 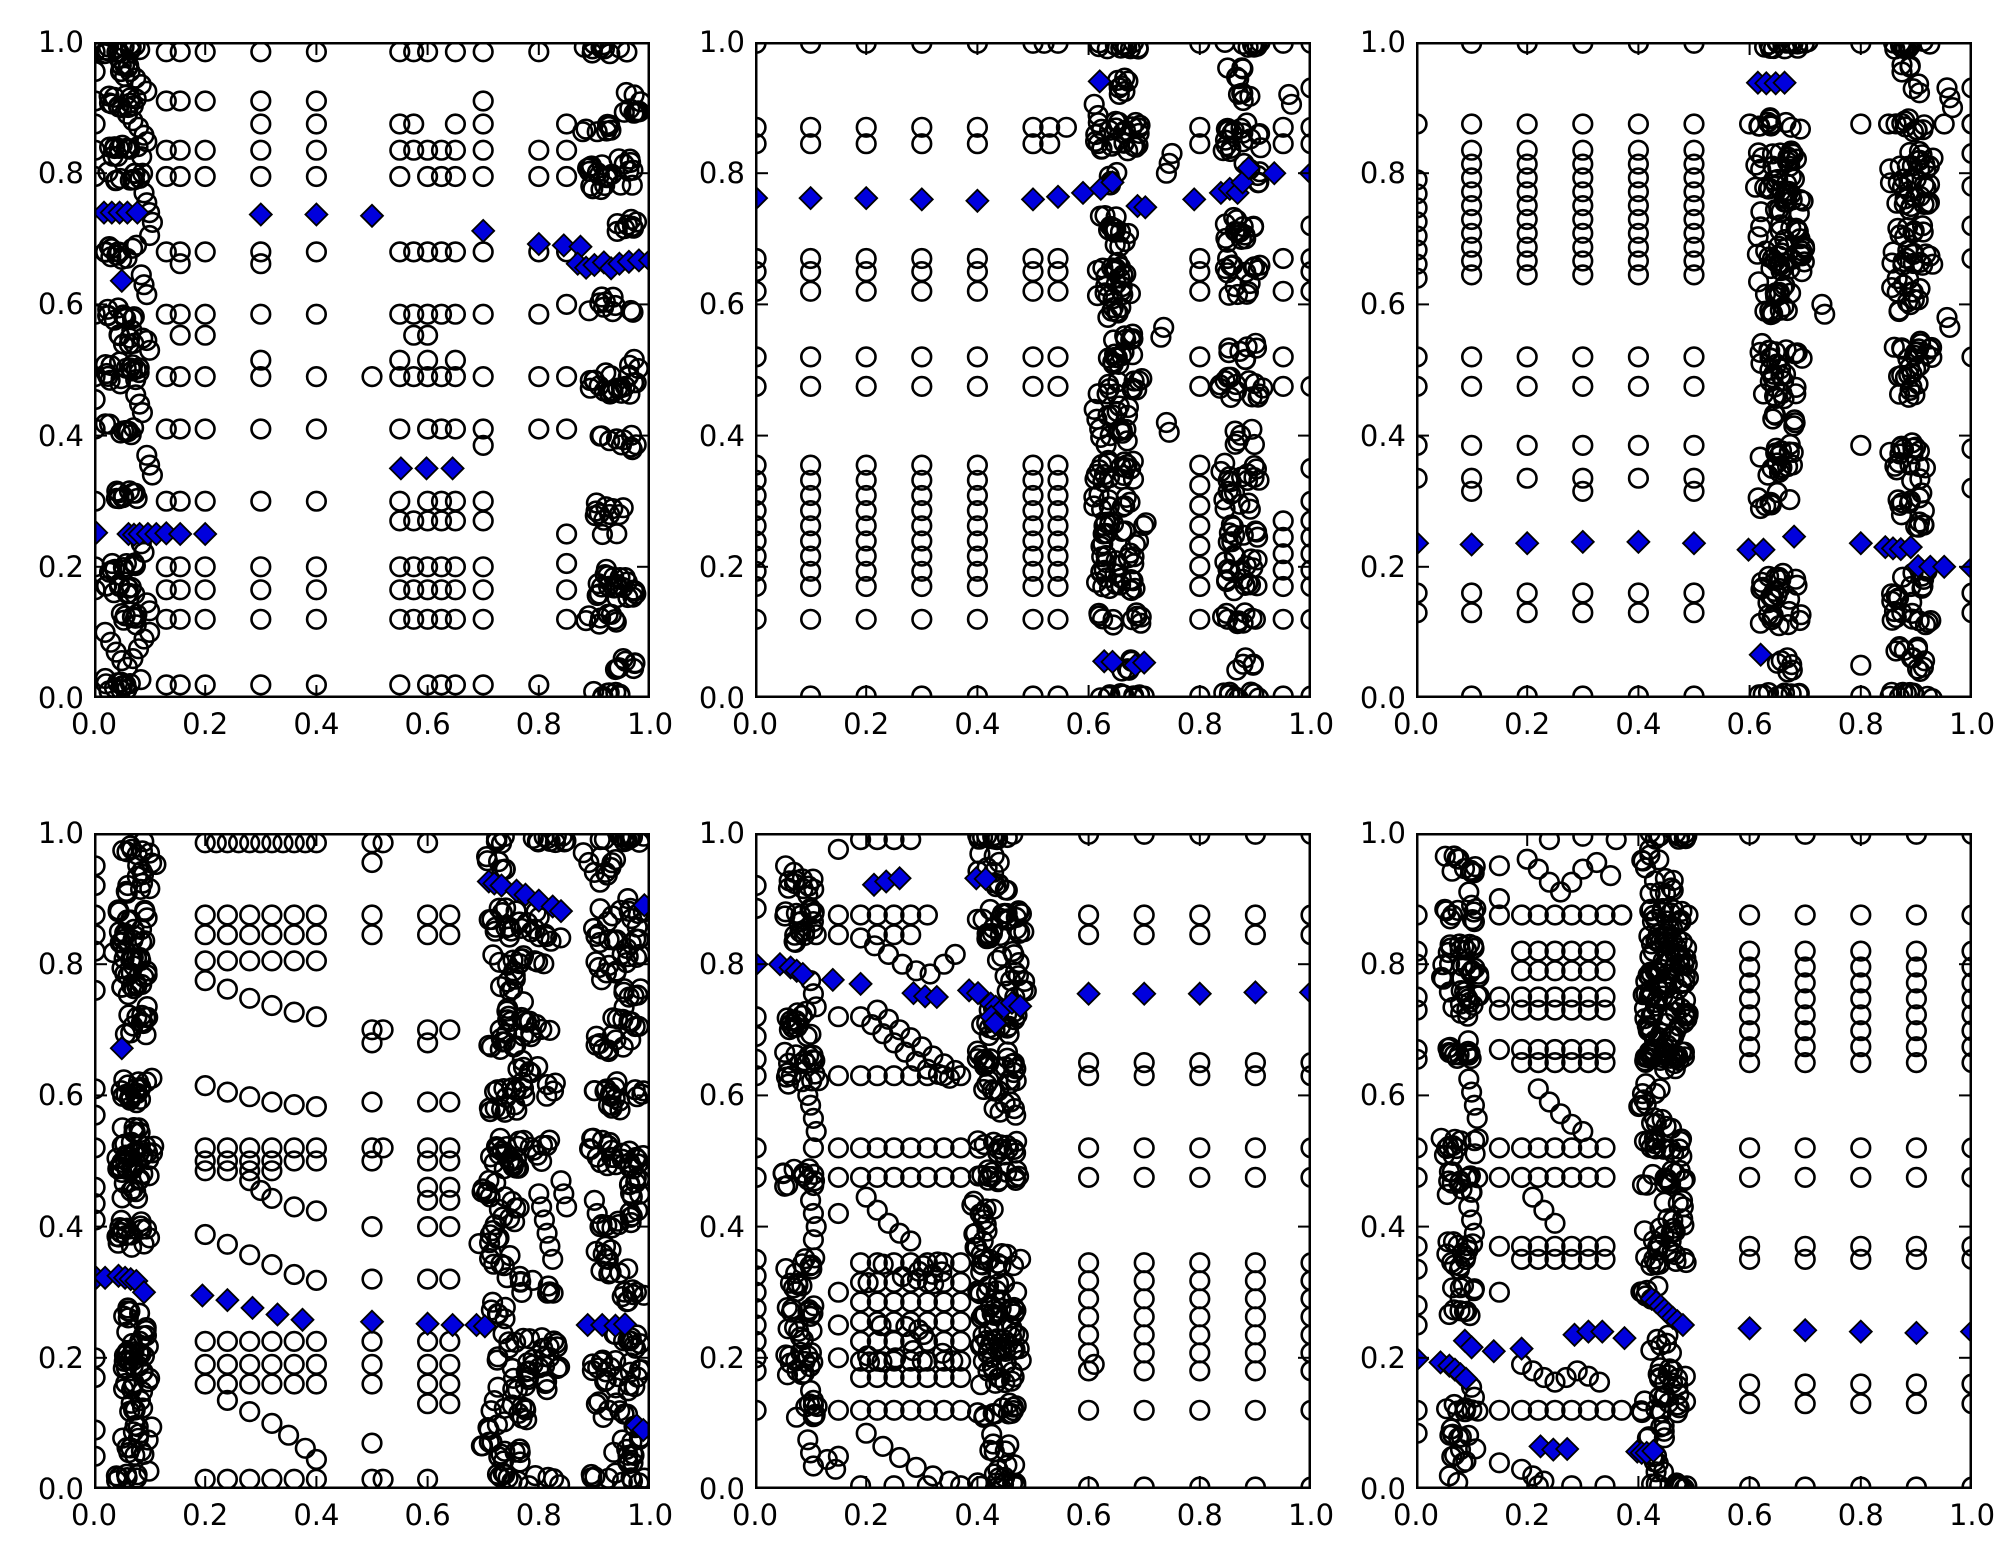 What do you see at coordinates (1638, 724) in the screenshot?
I see `x-tick-label: 0.4` at bounding box center [1638, 724].